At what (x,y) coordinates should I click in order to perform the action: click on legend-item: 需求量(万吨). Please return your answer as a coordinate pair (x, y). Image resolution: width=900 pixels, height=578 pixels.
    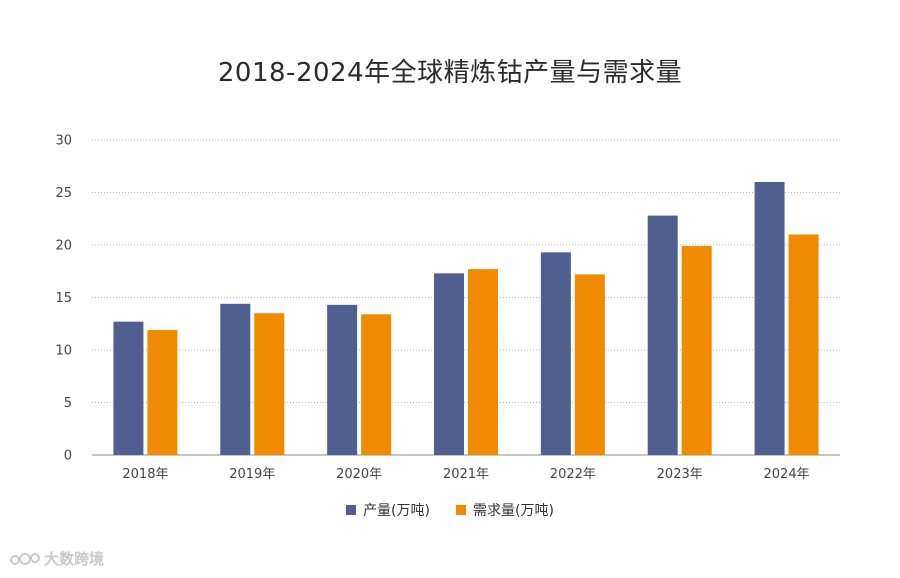
    Looking at the image, I should click on (505, 510).